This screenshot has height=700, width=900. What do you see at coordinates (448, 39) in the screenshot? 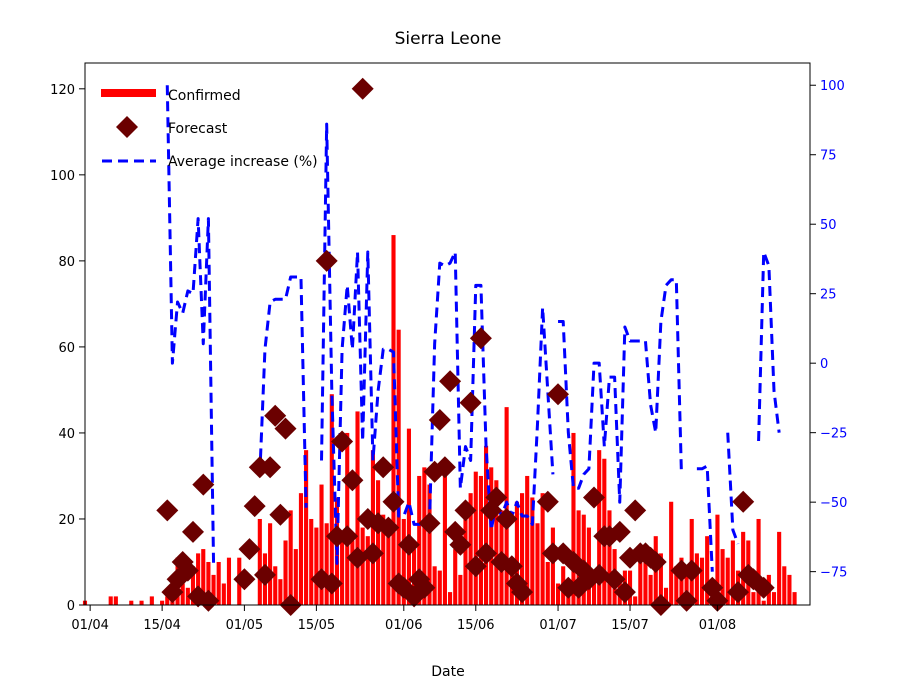
I see `chart-title: Sierra Leone` at bounding box center [448, 39].